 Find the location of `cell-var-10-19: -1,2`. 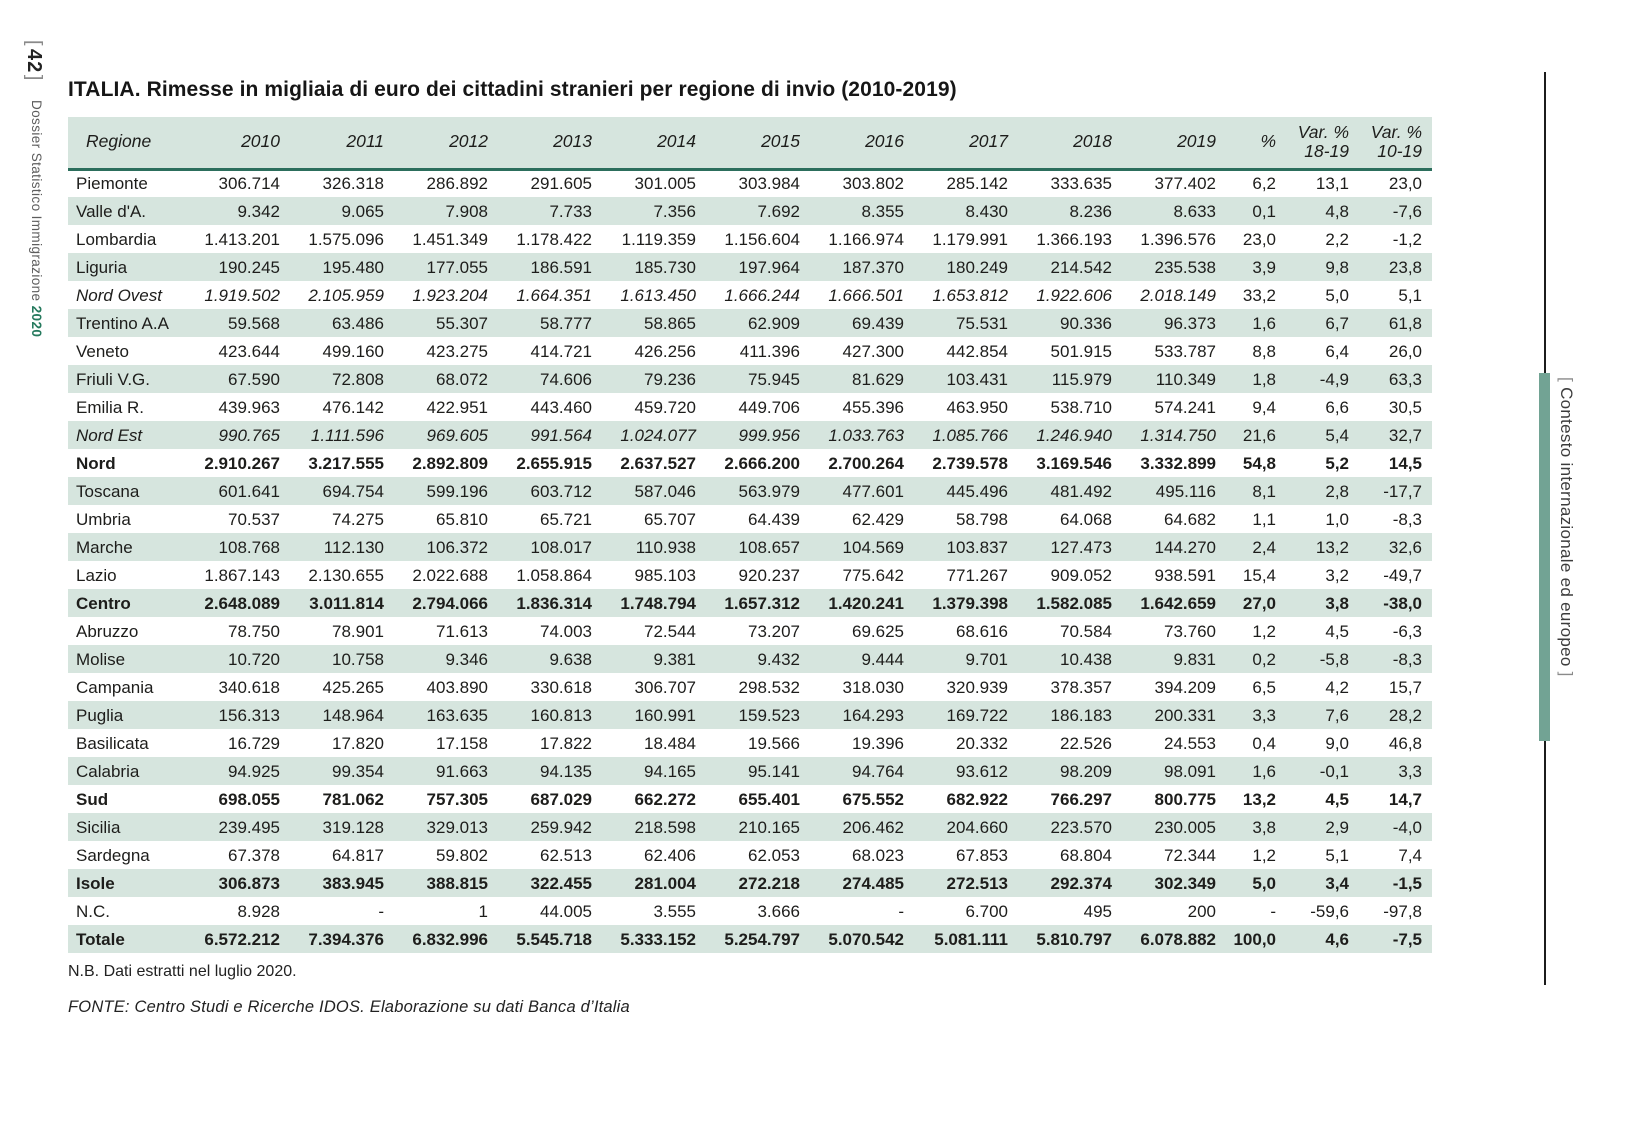

cell-var-10-19: -1,2 is located at coordinates (1407, 239).